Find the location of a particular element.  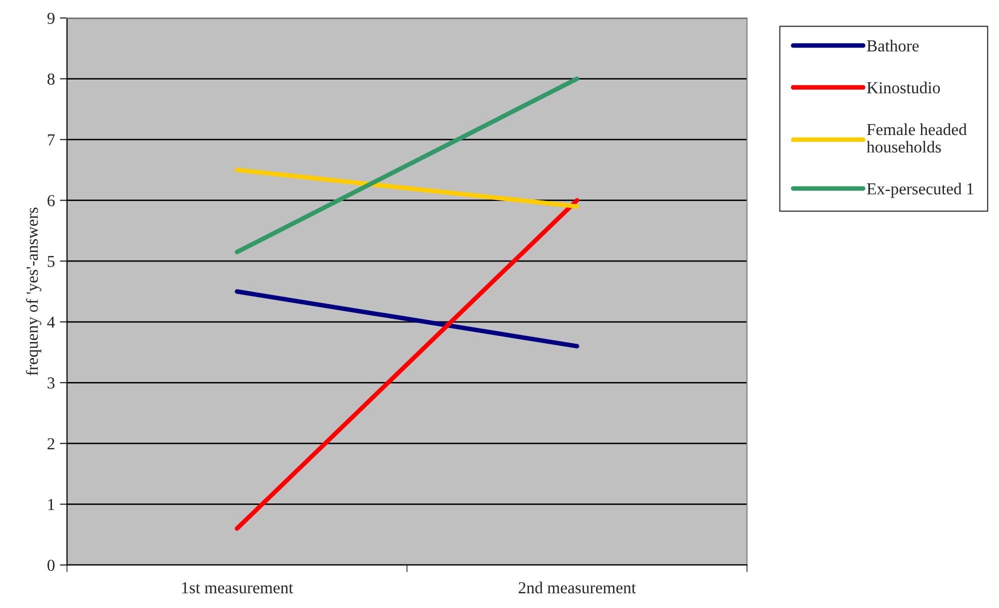

legend-label: Female headed households is located at coordinates (916, 138).